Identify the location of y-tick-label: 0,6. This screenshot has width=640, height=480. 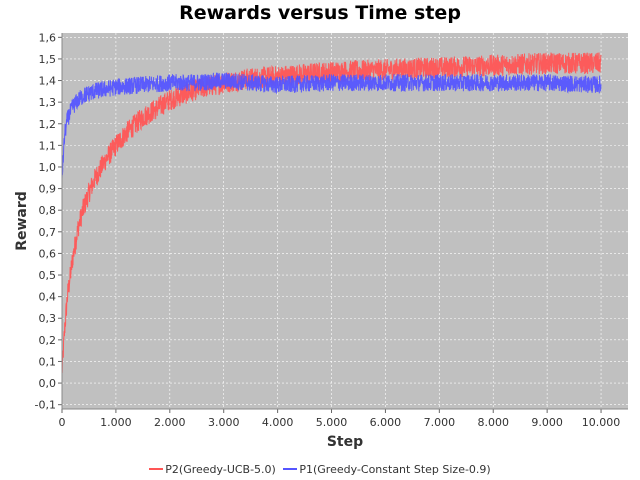
(48, 253).